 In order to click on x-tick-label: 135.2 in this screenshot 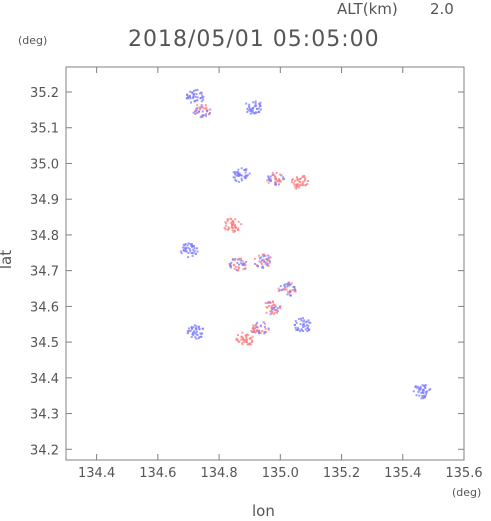, I will do `click(341, 473)`.